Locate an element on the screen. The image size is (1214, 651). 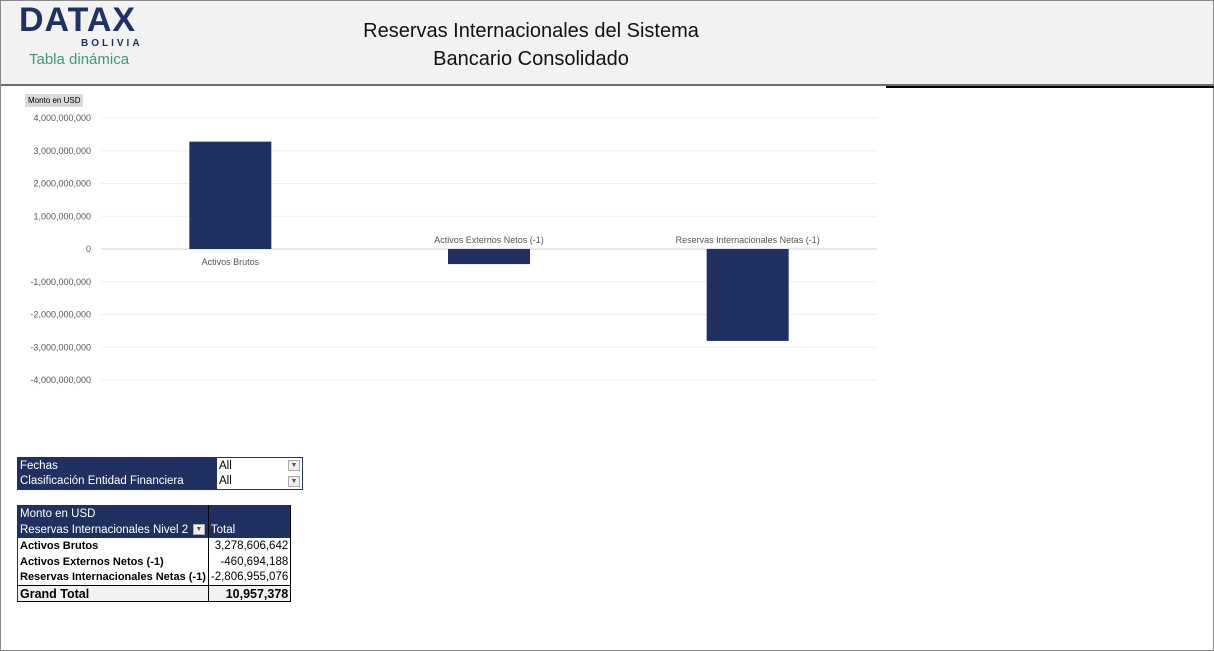
grand-total-value: 10,957,378 is located at coordinates (250, 593).